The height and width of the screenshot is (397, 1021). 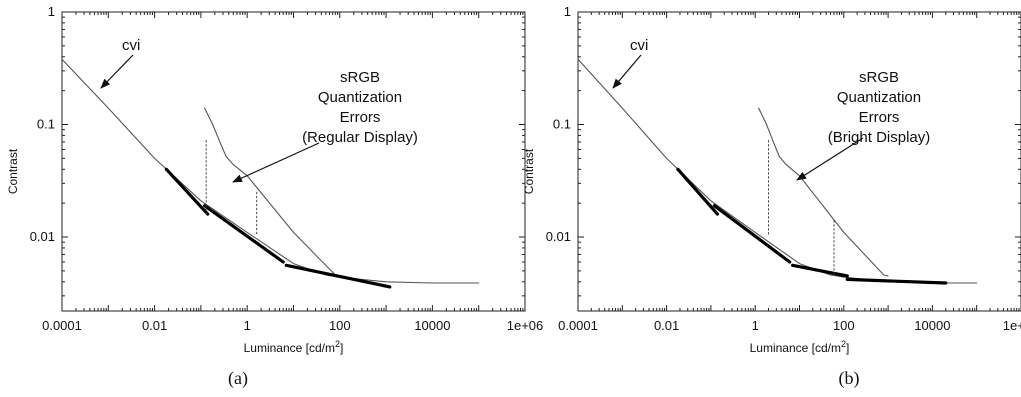 What do you see at coordinates (849, 378) in the screenshot?
I see `panel-caption: (b)` at bounding box center [849, 378].